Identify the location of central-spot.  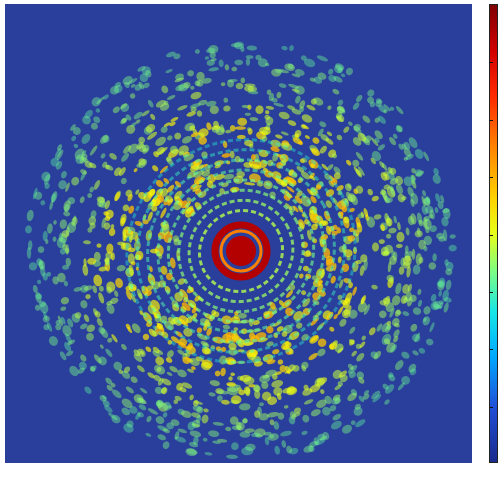
(241, 251).